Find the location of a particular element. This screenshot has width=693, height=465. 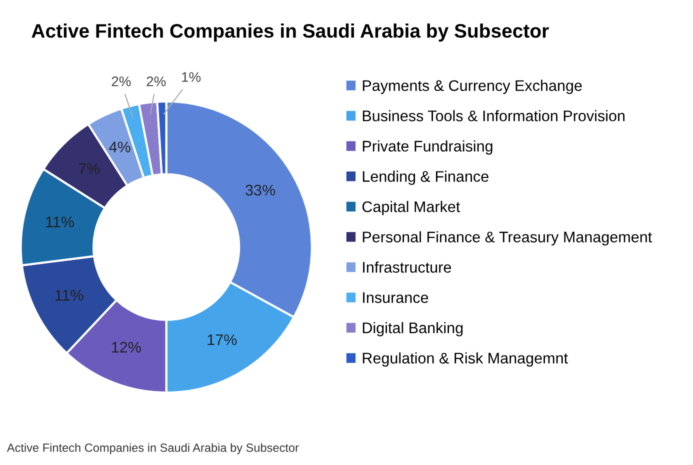

legend-label: Insurance is located at coordinates (395, 298).